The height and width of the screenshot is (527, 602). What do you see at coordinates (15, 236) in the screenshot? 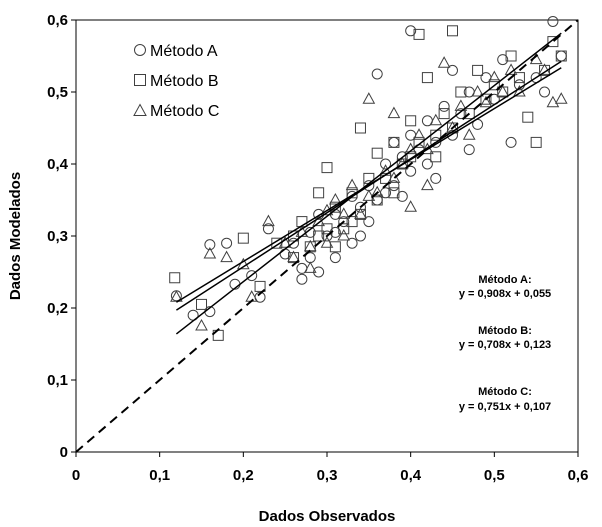
I see `y-axis-title: Dados Modelados` at bounding box center [15, 236].